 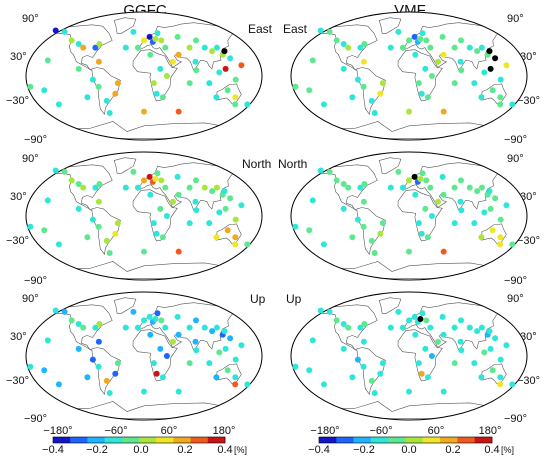 I want to click on cbar-unit-right: [%], so click(x=507, y=450).